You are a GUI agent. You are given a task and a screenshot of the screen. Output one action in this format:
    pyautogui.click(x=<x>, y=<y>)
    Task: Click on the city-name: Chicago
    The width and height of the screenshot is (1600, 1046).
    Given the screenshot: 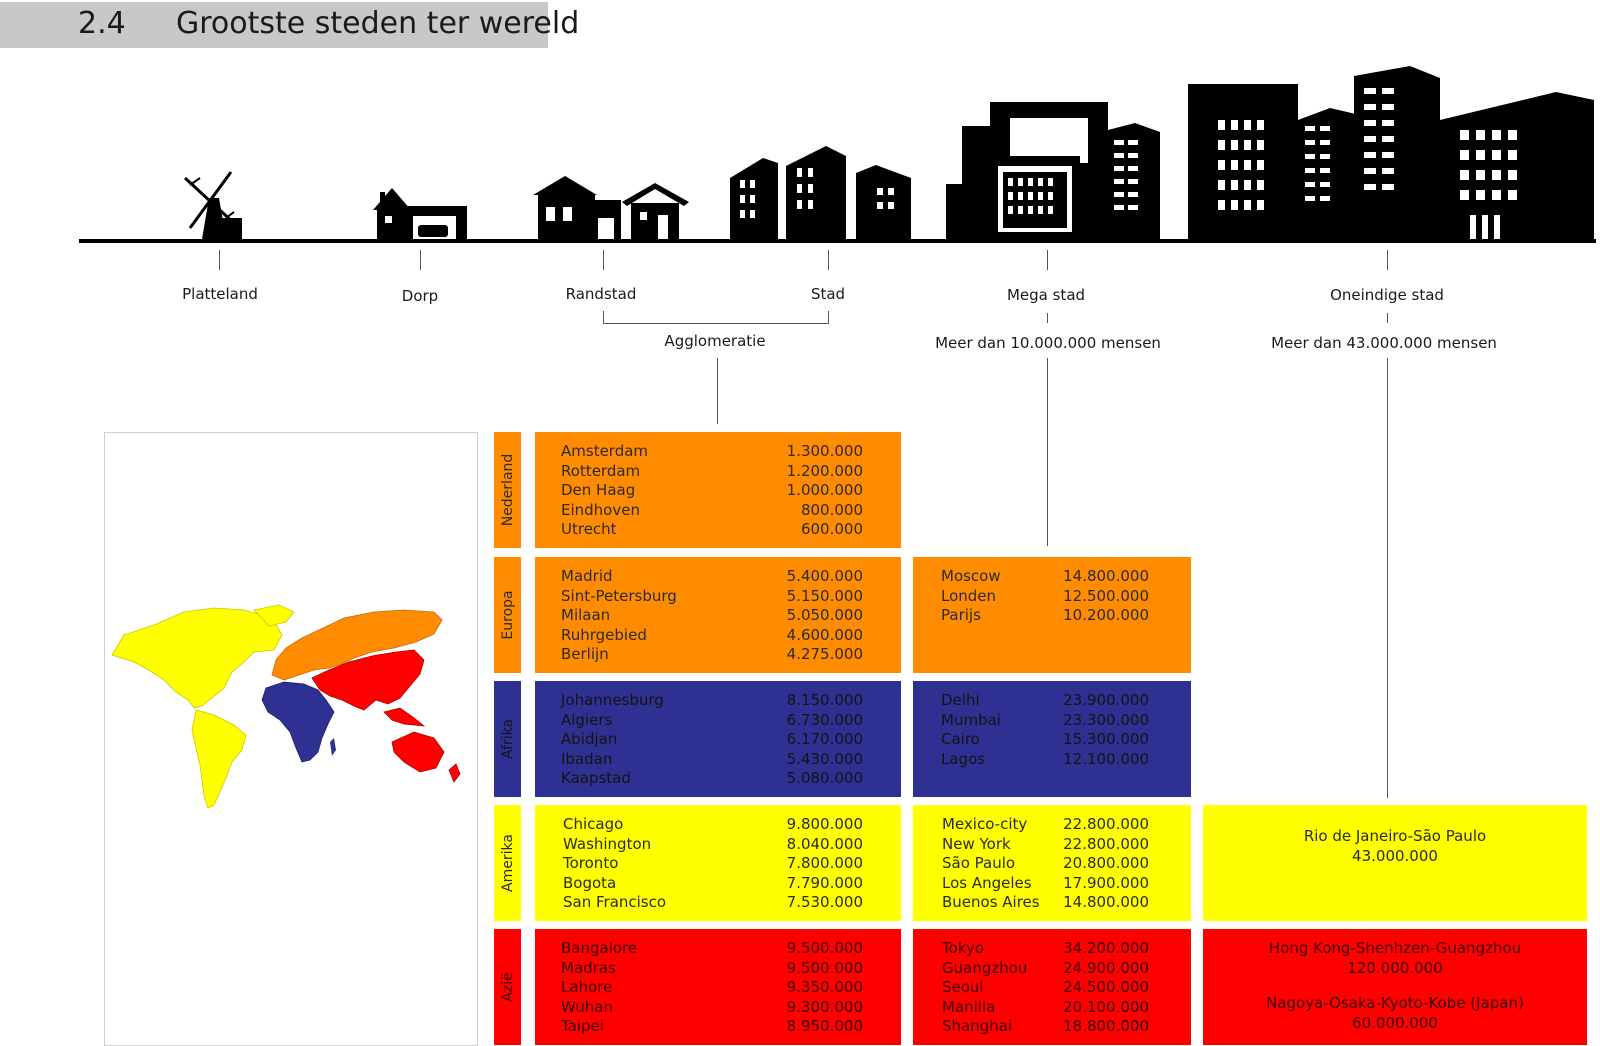 What is the action you would take?
    pyautogui.click(x=593, y=824)
    